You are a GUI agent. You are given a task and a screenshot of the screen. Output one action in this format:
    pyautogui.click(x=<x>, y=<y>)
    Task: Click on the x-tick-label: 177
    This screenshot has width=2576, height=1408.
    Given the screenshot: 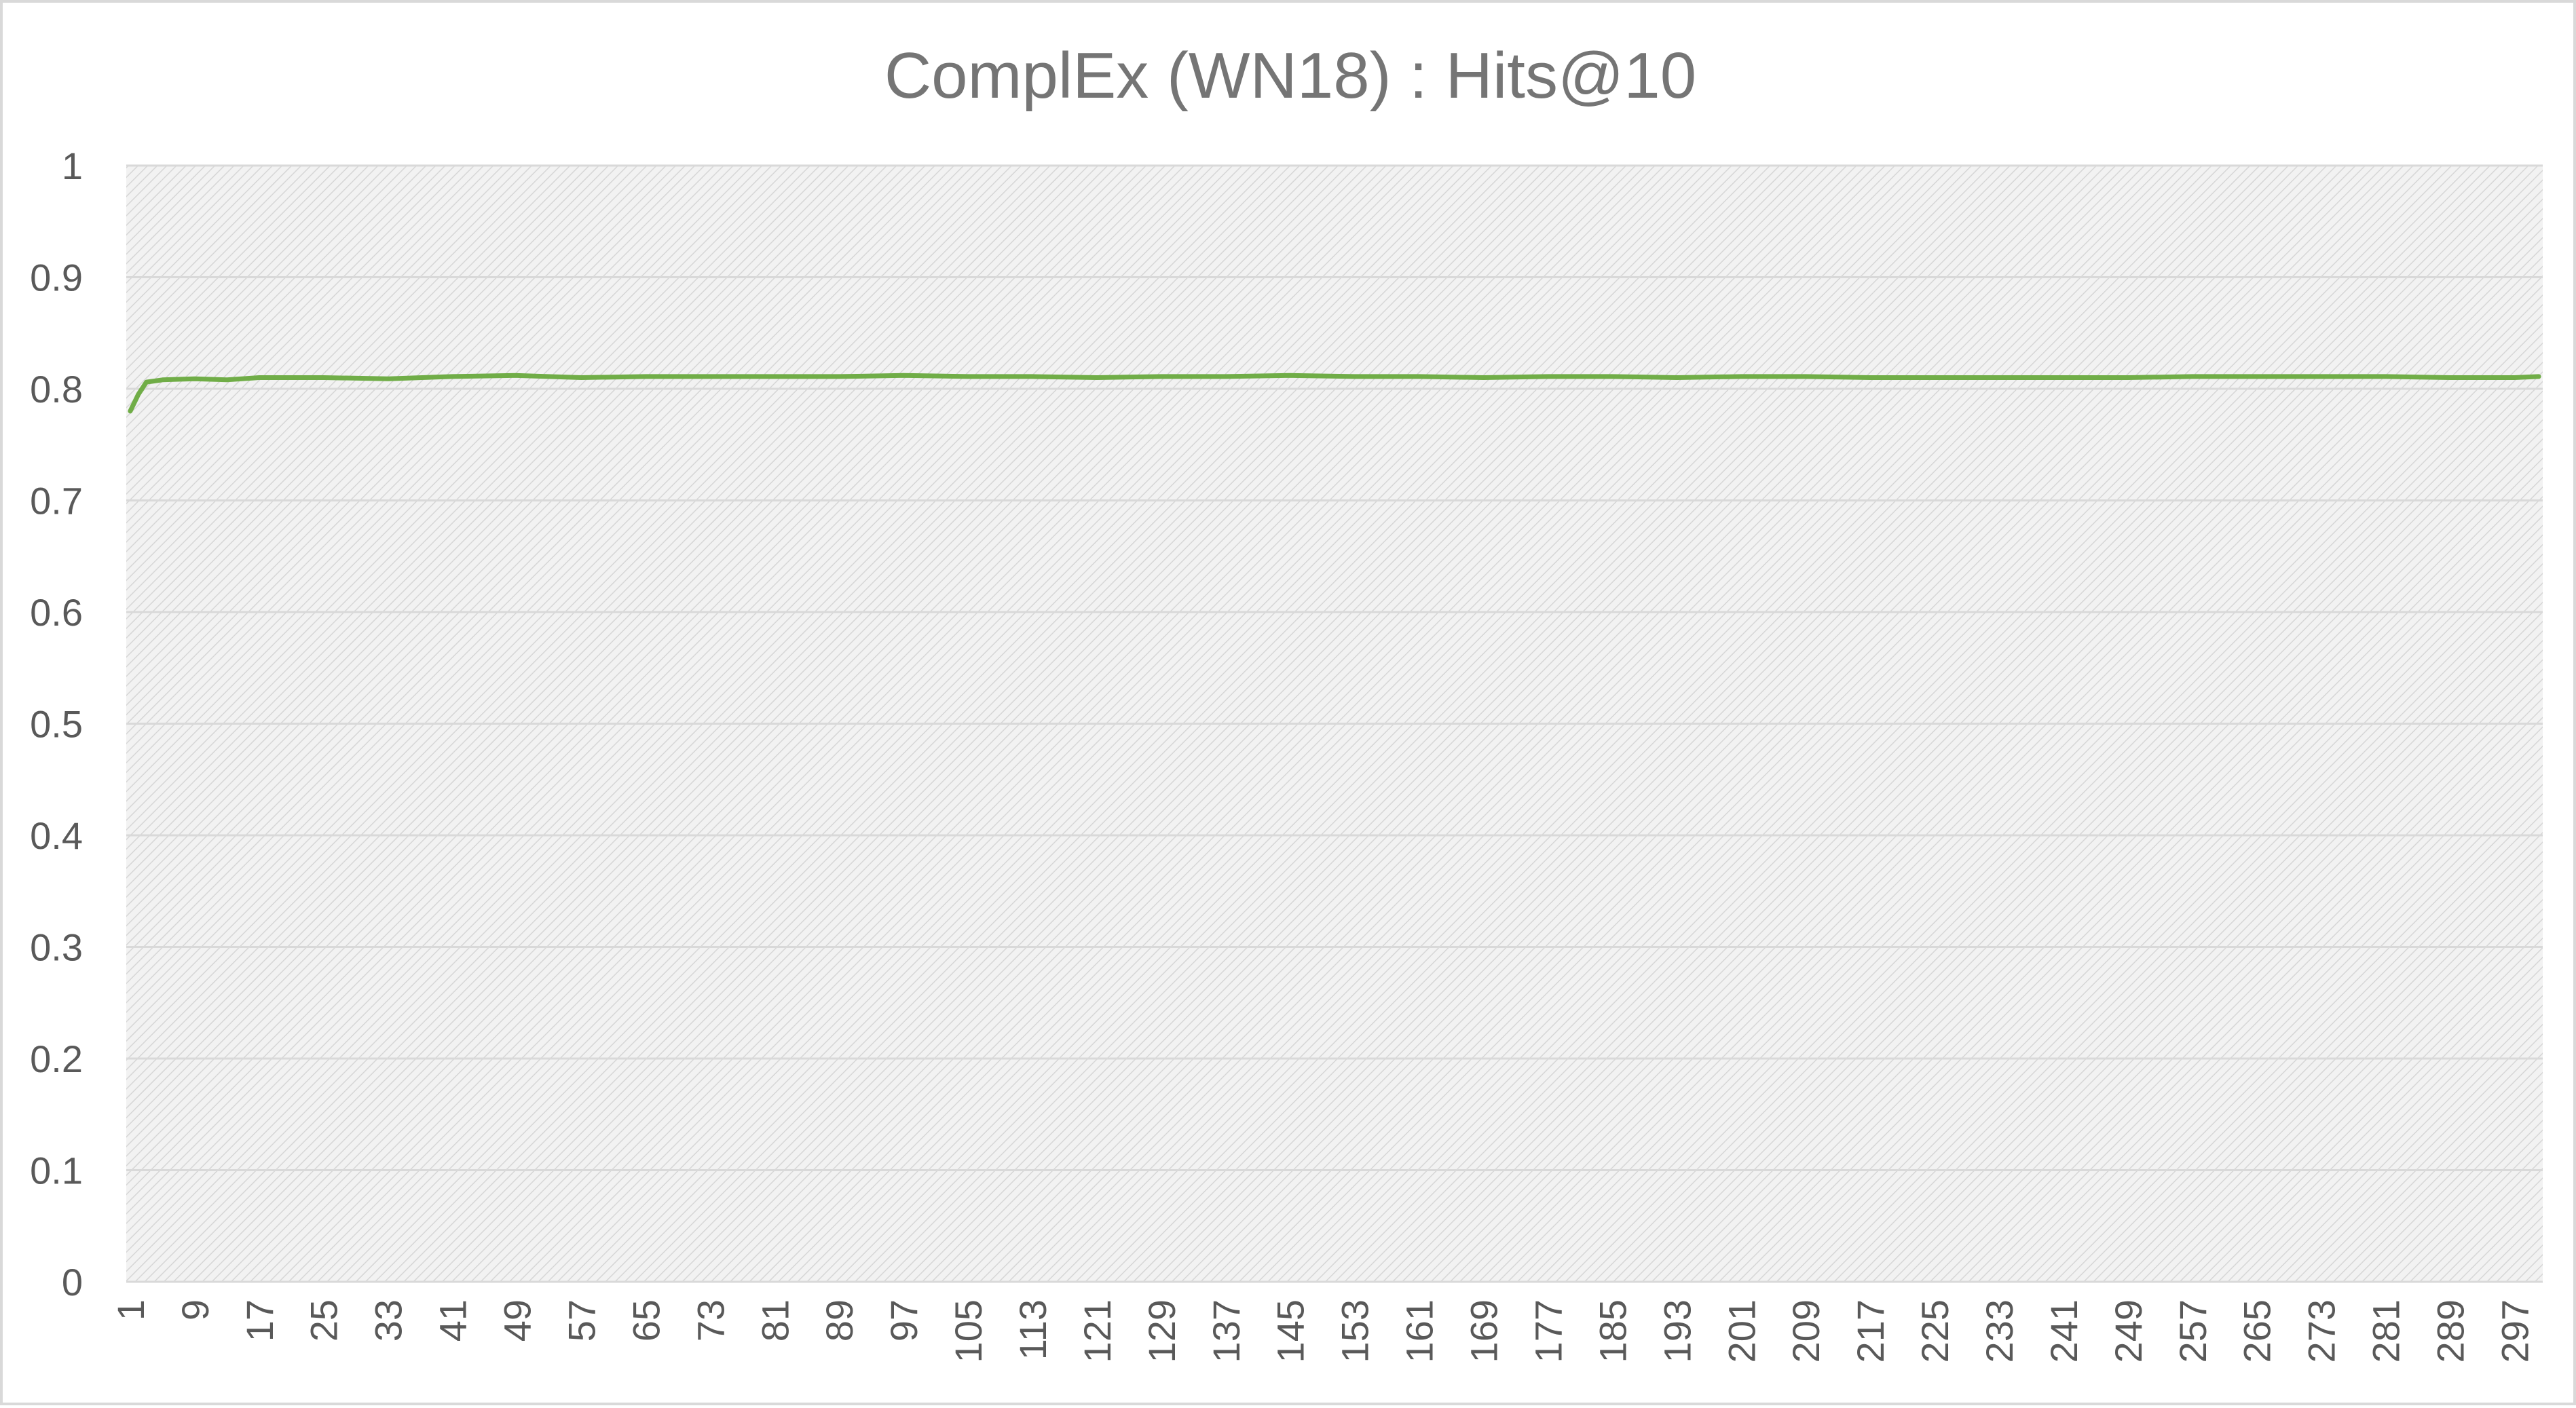 What is the action you would take?
    pyautogui.click(x=1548, y=1331)
    